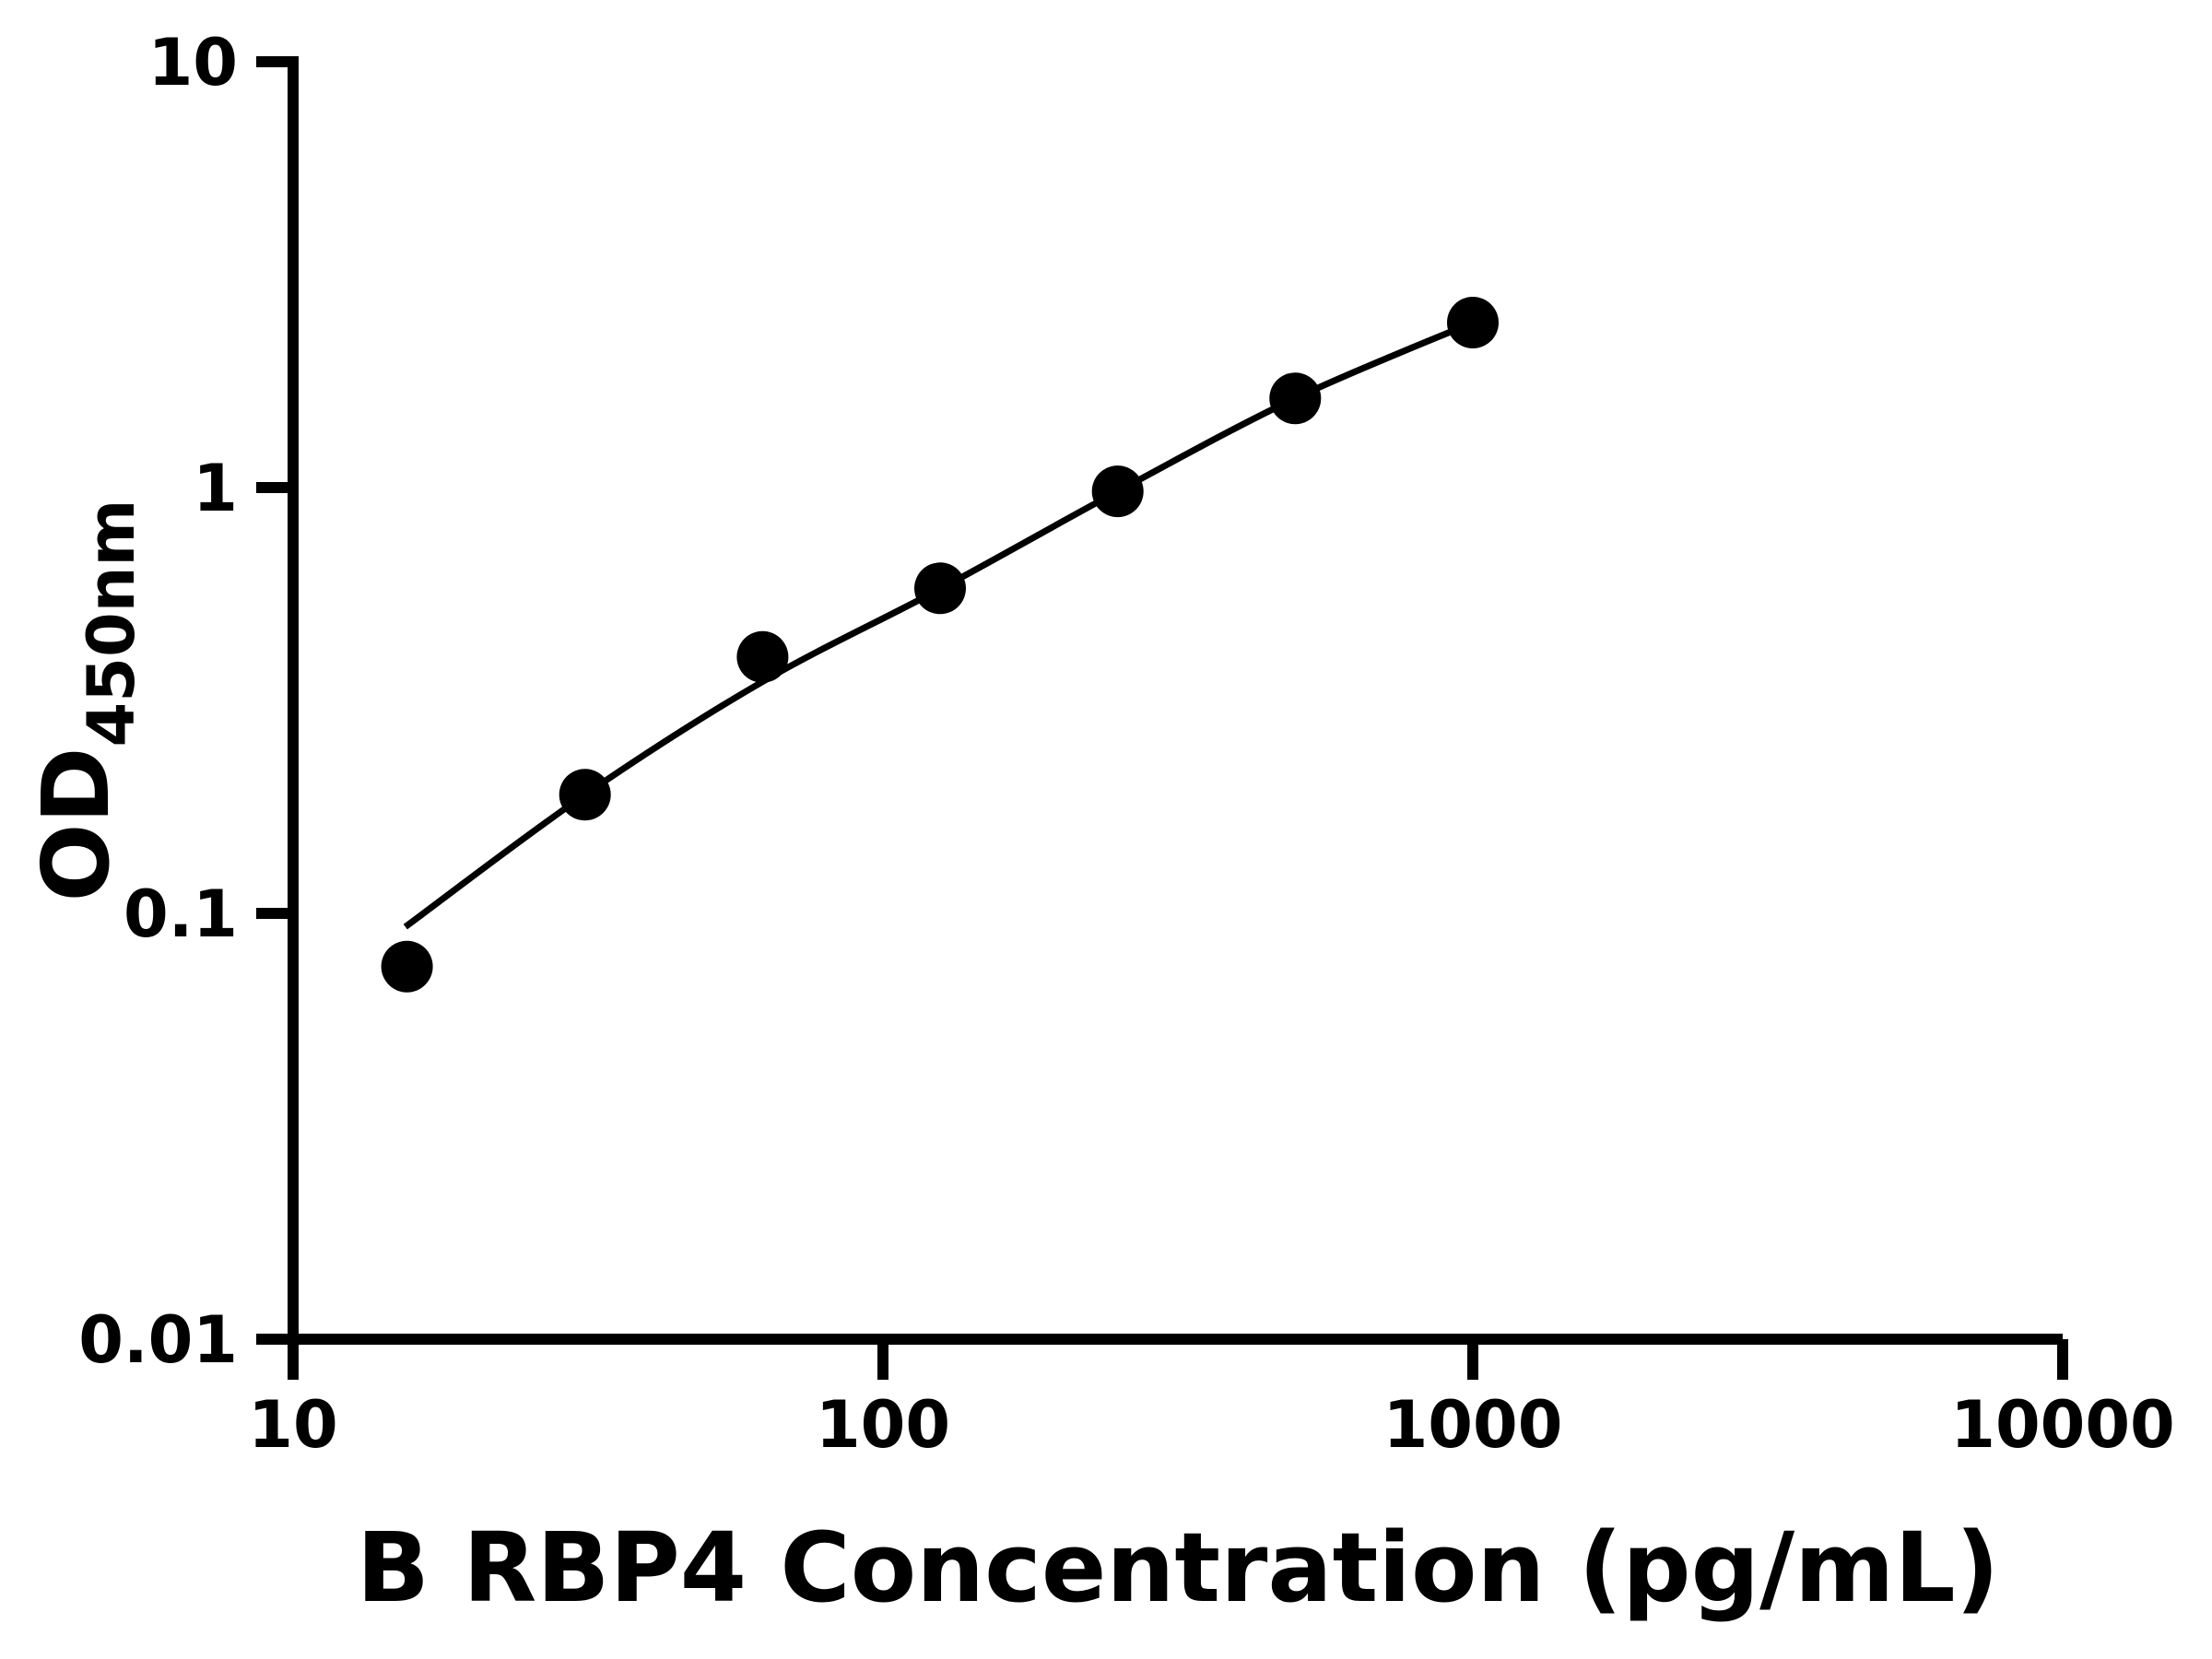 Image resolution: width=2212 pixels, height=1659 pixels. What do you see at coordinates (883, 1425) in the screenshot?
I see `x-tick-label: 100` at bounding box center [883, 1425].